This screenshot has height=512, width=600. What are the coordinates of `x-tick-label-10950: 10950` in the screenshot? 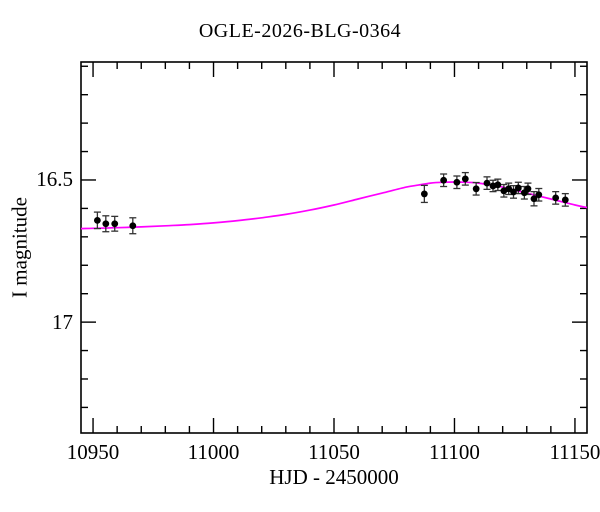 It's located at (93, 452).